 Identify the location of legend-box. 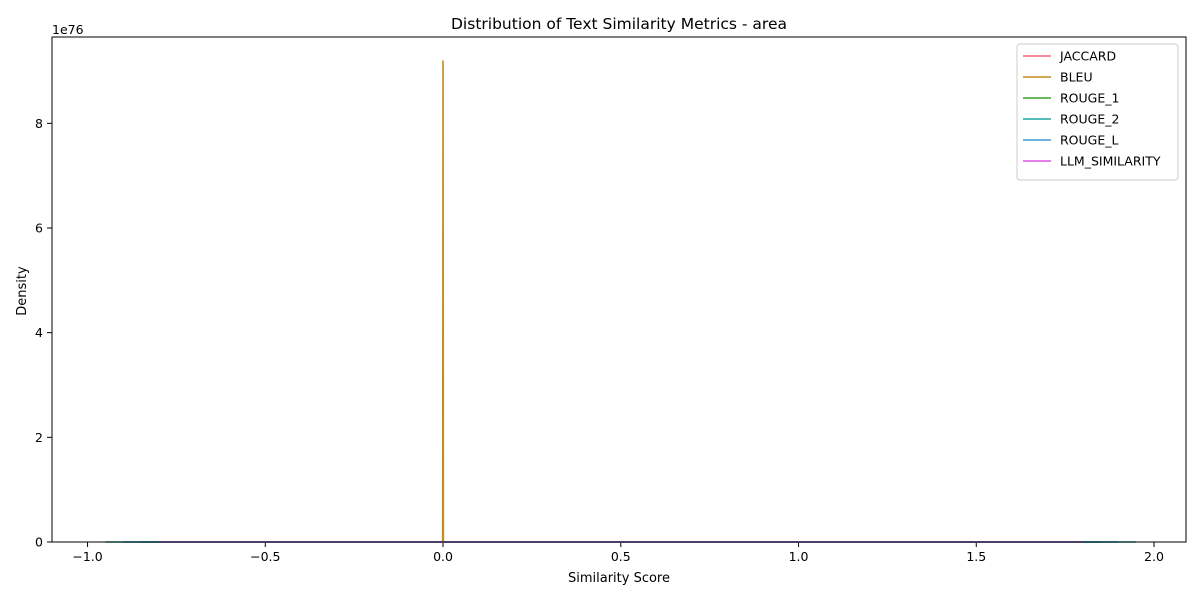
(1097, 112).